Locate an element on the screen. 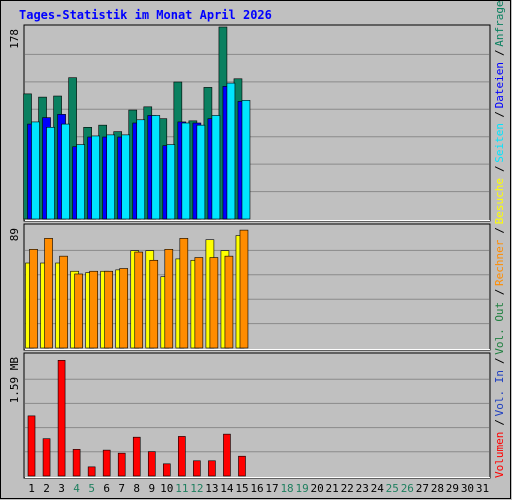  day-label-30: 30 is located at coordinates (467, 488).